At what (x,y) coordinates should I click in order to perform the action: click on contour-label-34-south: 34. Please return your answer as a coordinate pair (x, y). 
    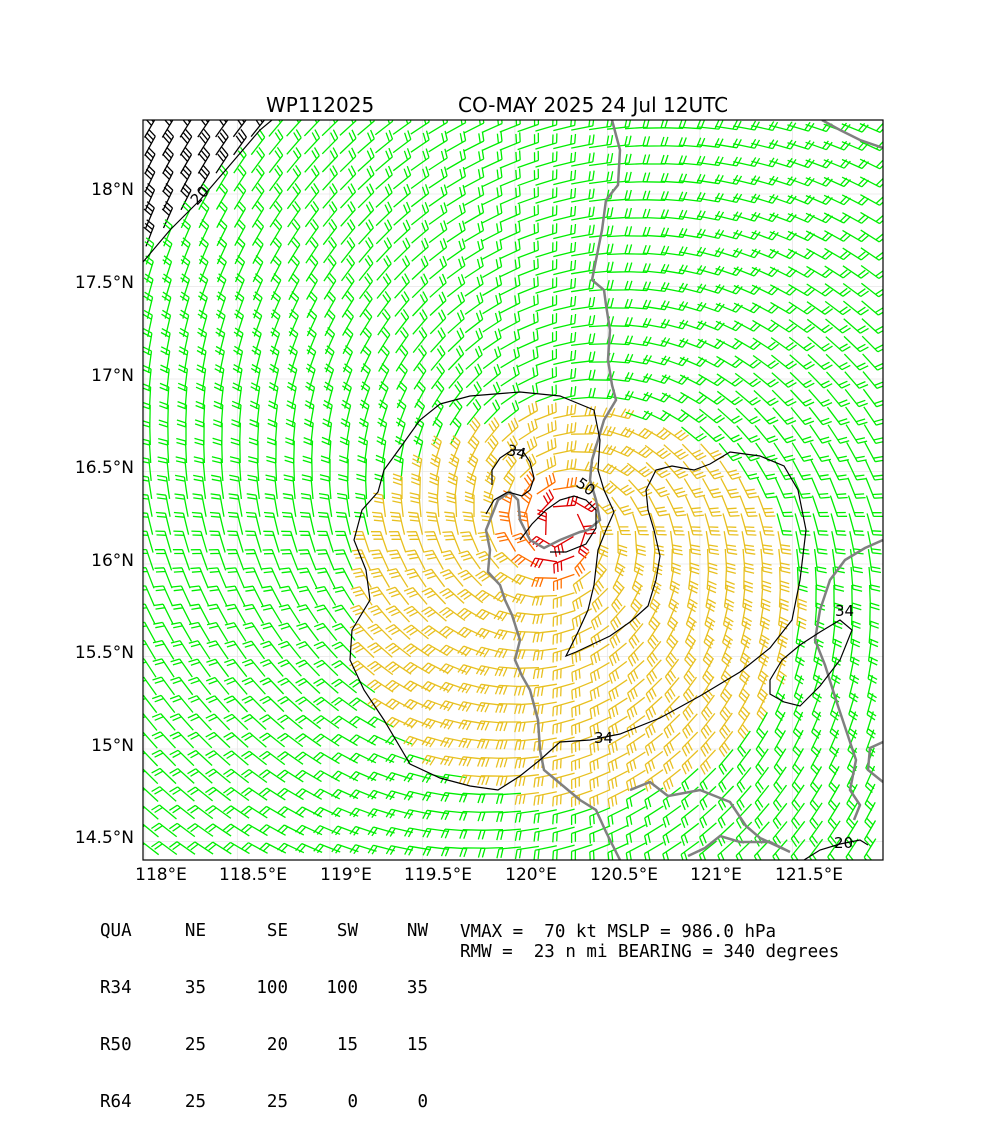
    Looking at the image, I should click on (603, 738).